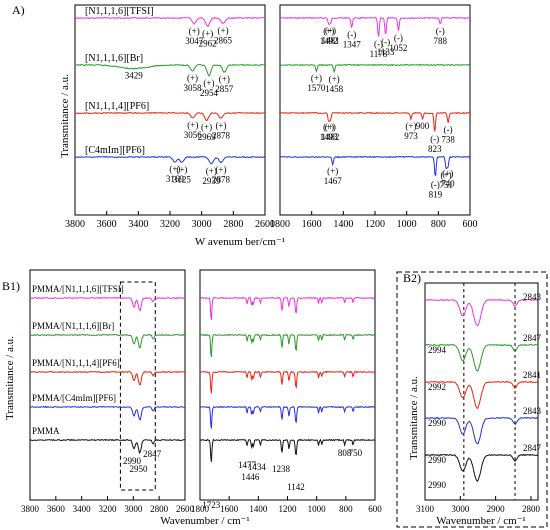  I want to click on peak-label: 1178, so click(379, 54).